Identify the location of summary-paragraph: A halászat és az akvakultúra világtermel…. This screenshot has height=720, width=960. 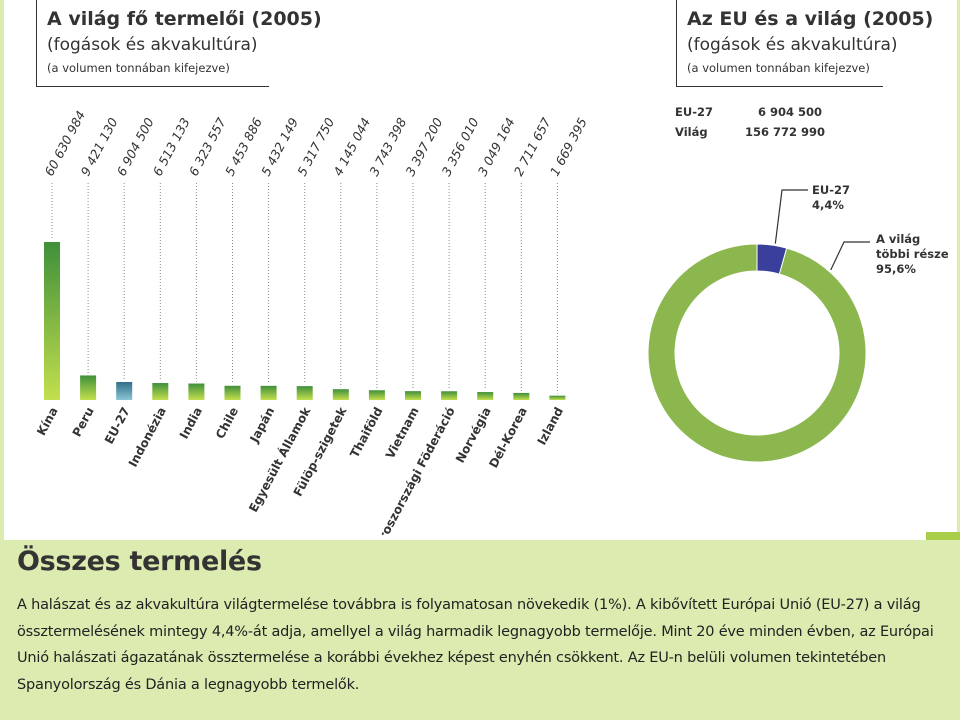
(475, 645).